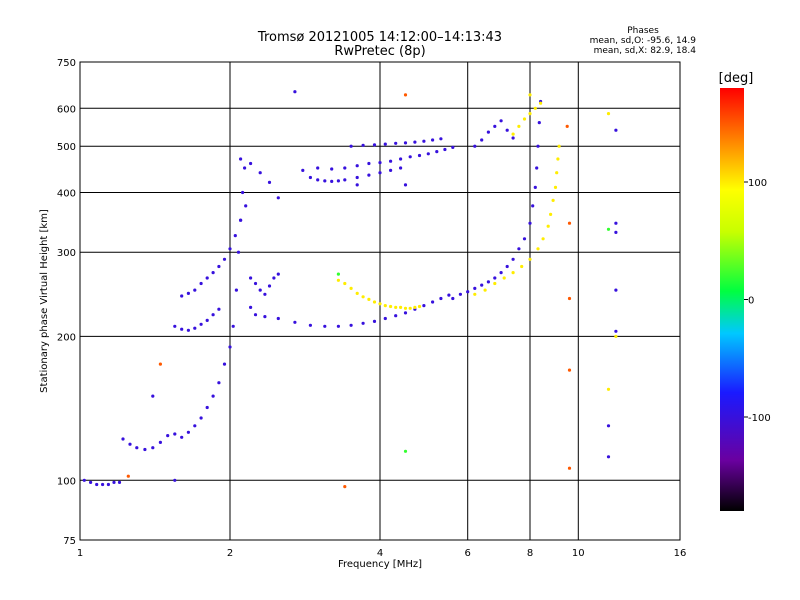  What do you see at coordinates (44, 301) in the screenshot?
I see `y-axis-label: Stationary phase Virtual Height [km]` at bounding box center [44, 301].